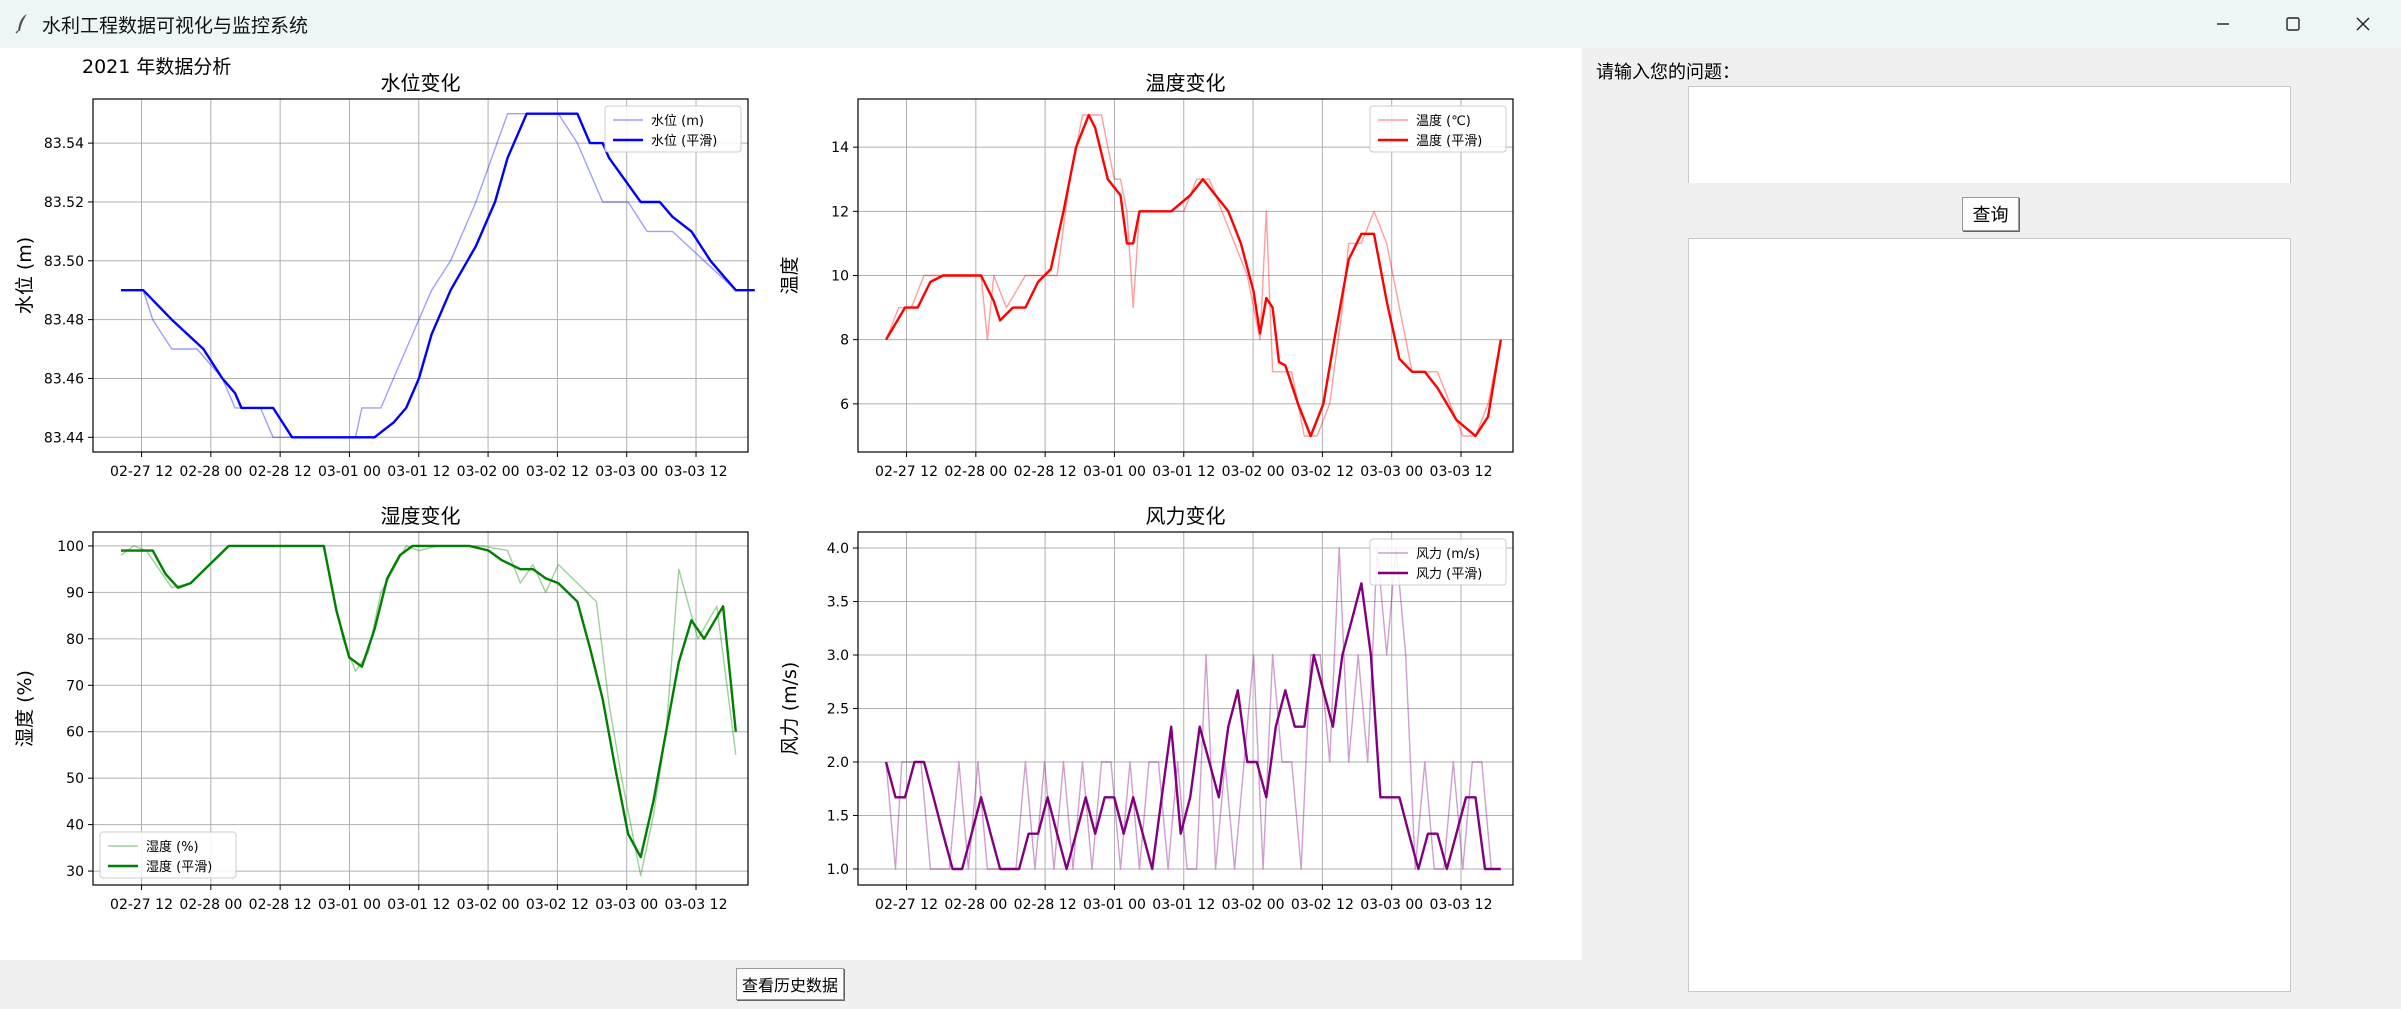 Image resolution: width=2401 pixels, height=1009 pixels. Describe the element at coordinates (840, 148) in the screenshot. I see `y-tick-label: 14` at that location.